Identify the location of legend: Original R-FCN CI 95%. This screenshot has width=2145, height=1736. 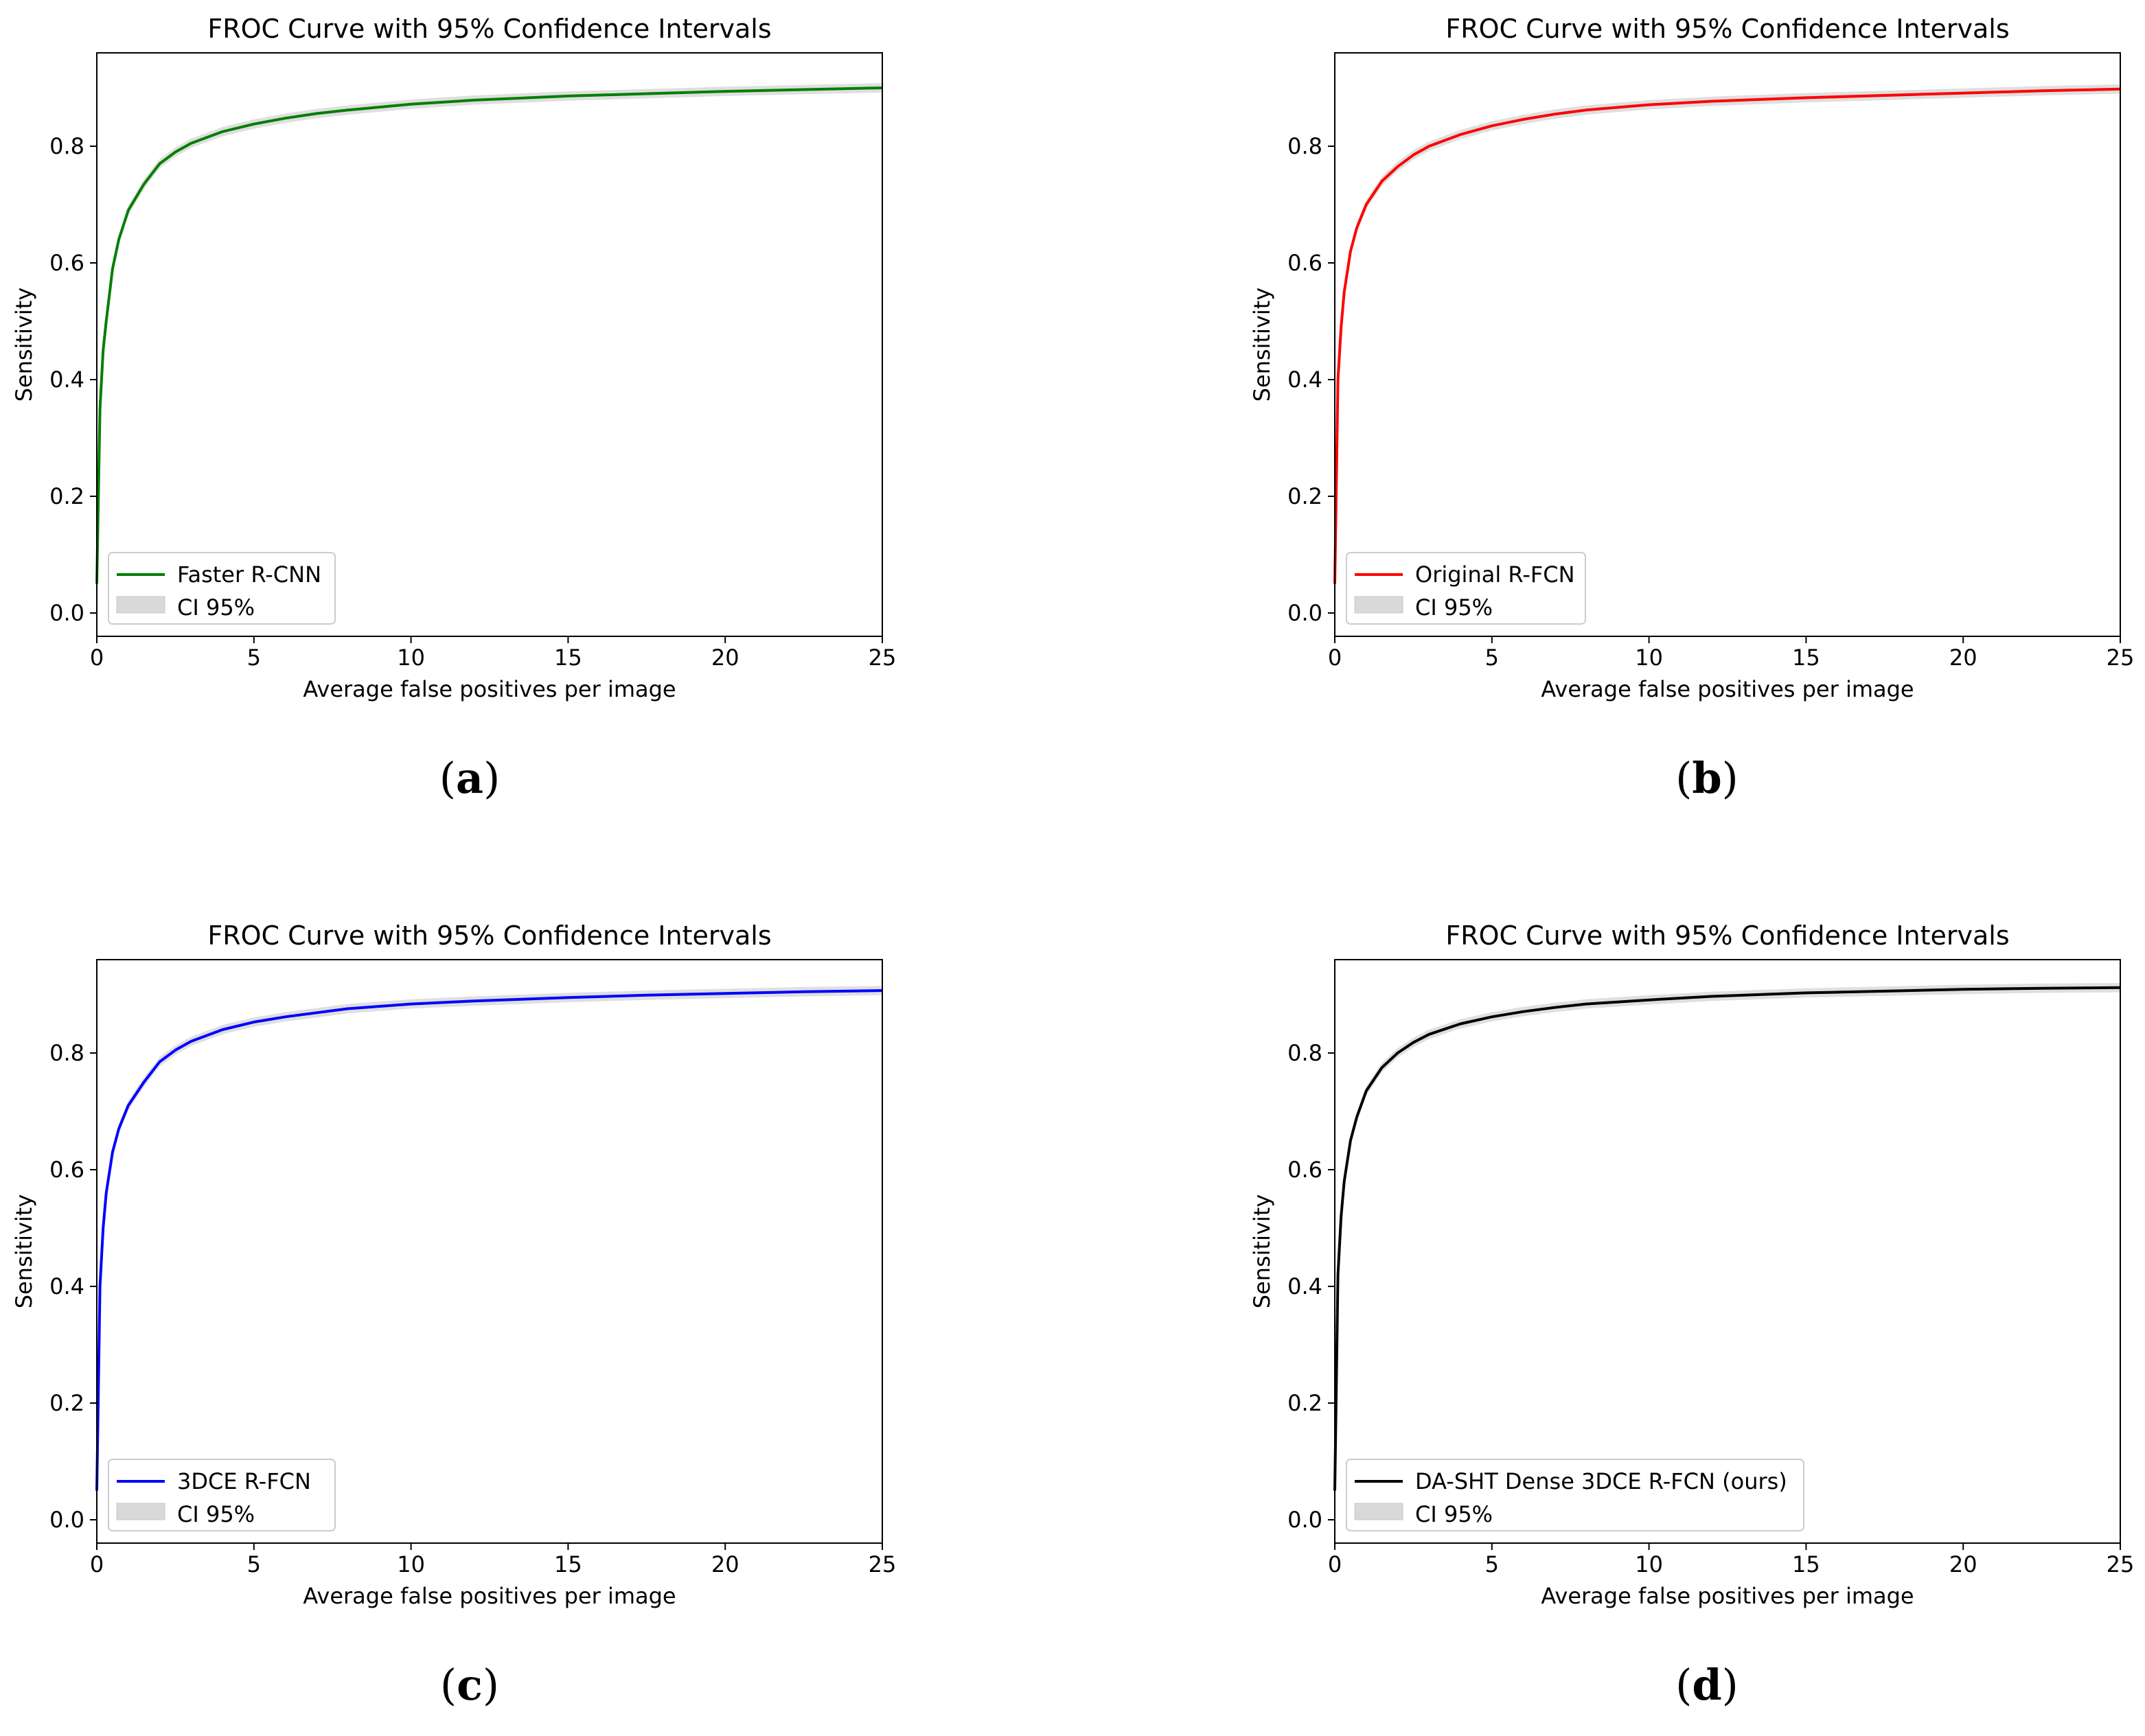
(1466, 588).